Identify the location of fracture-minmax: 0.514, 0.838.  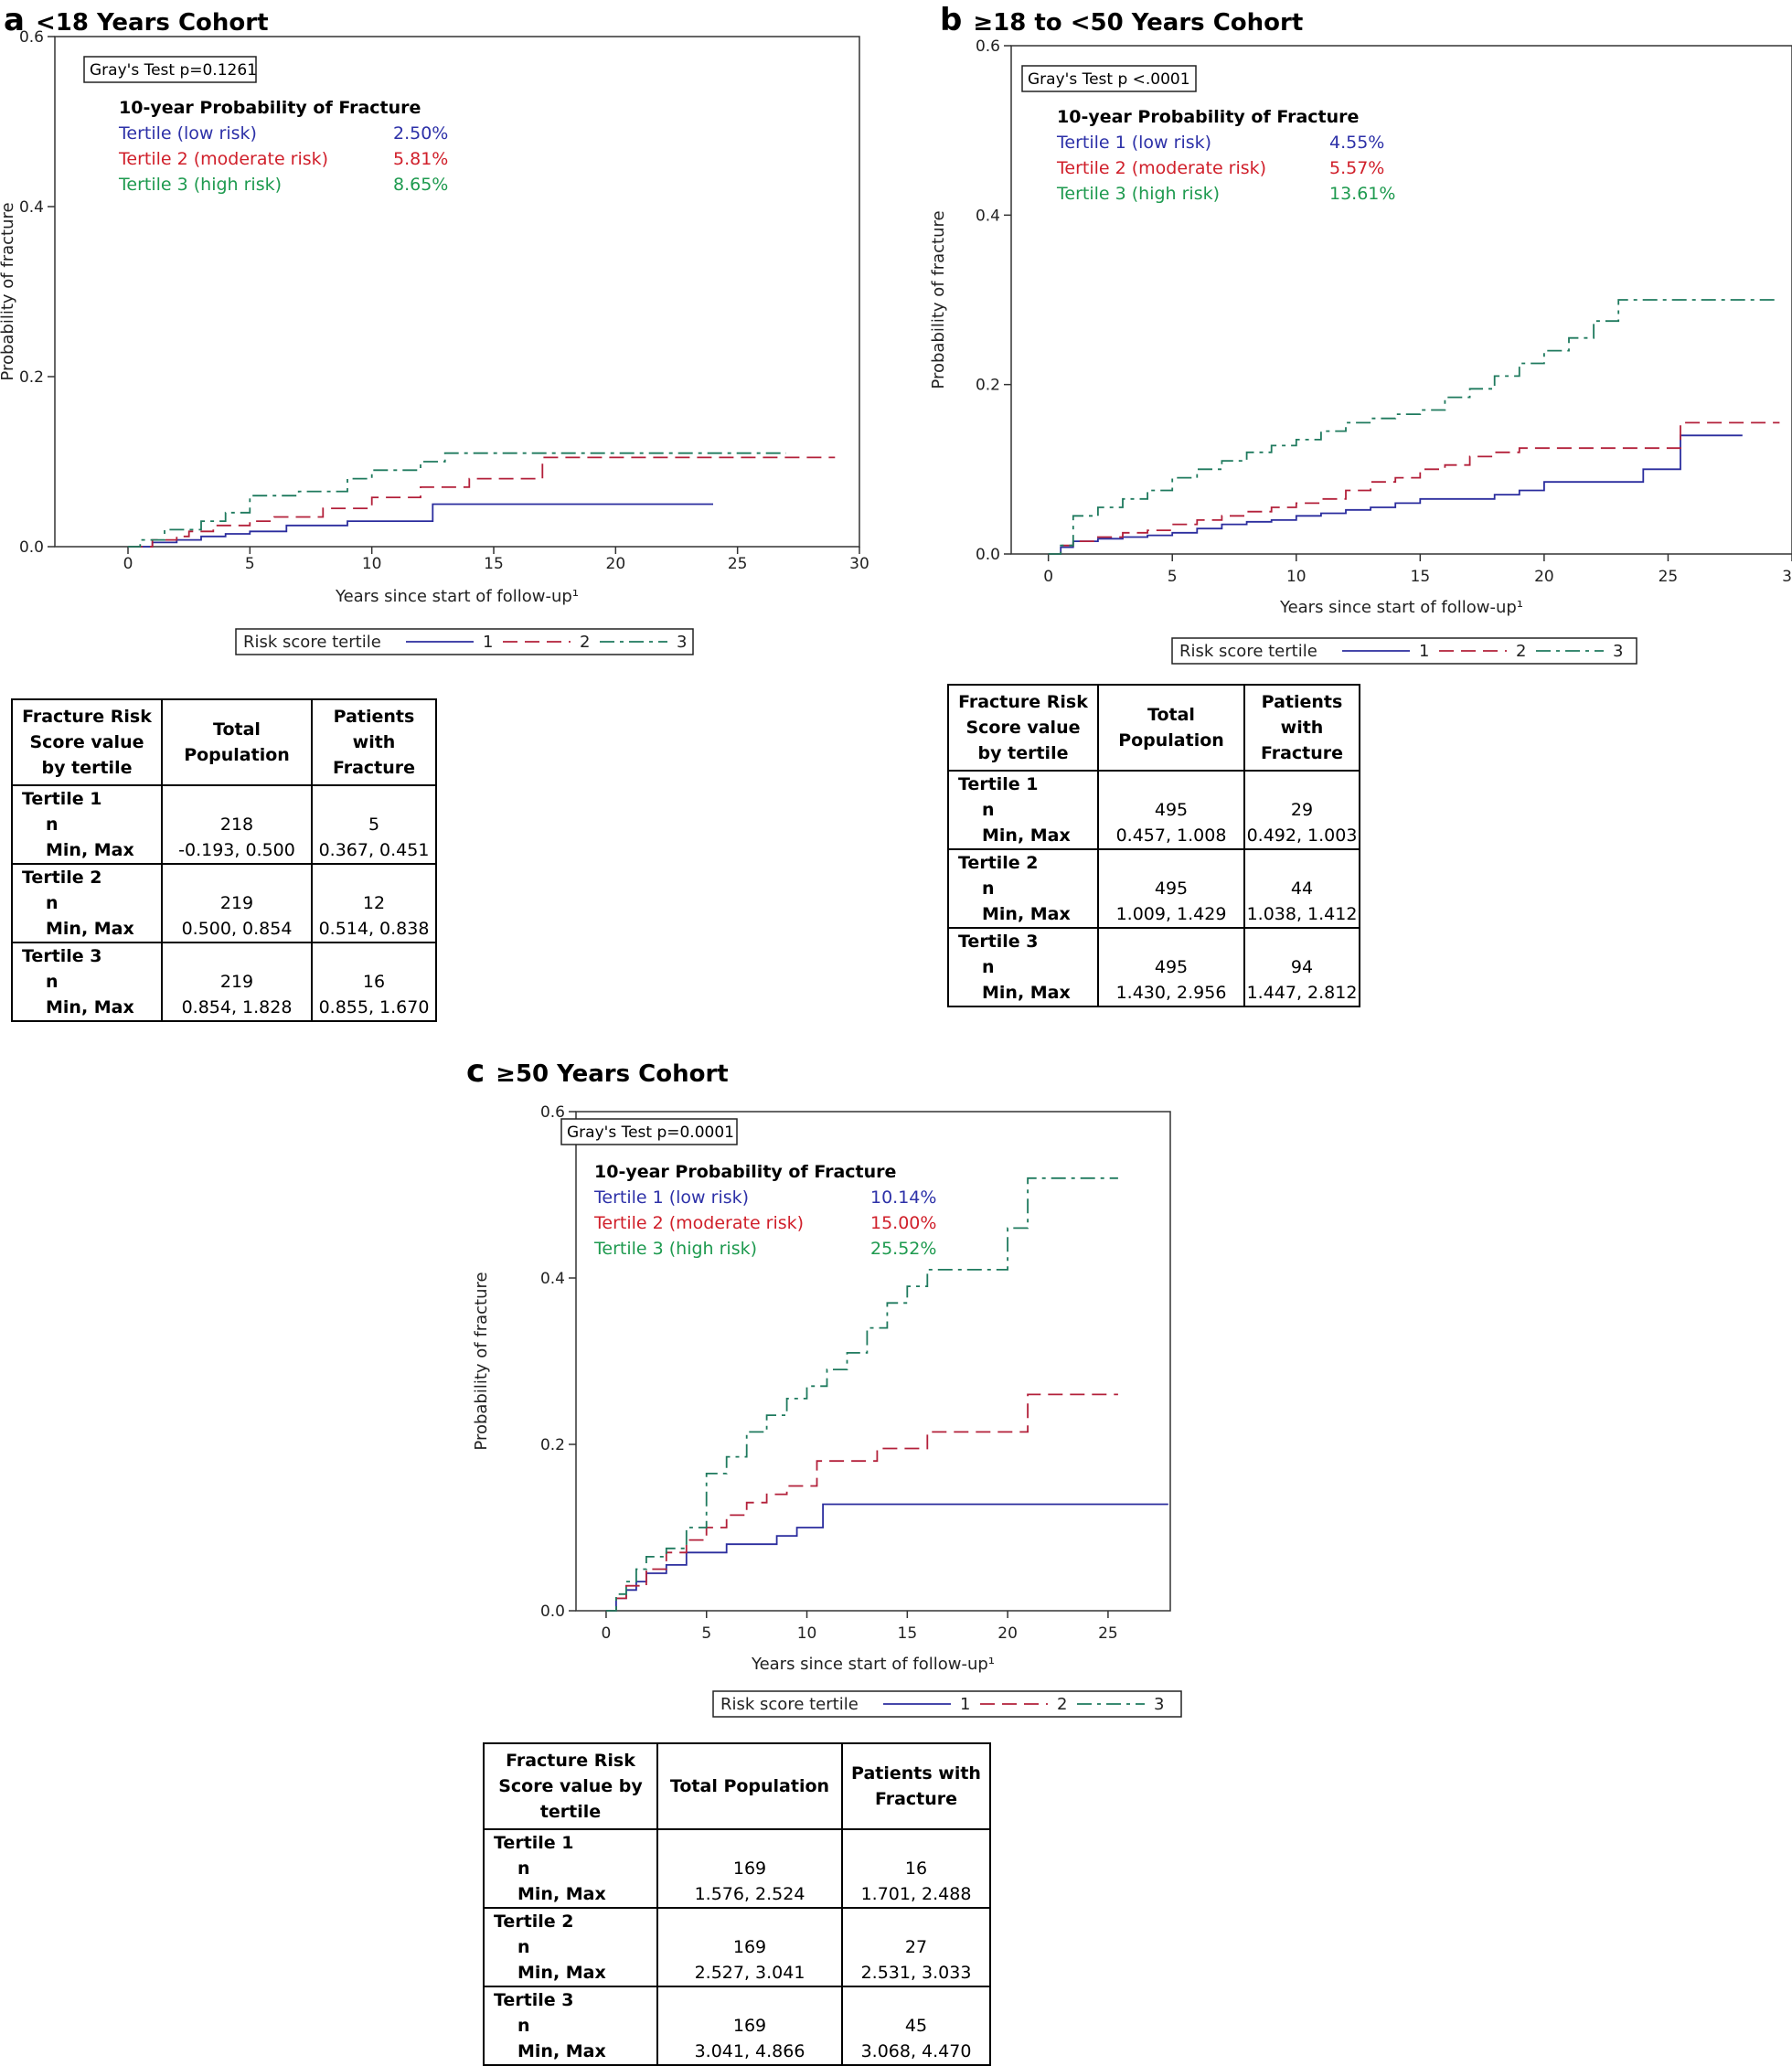
(374, 929).